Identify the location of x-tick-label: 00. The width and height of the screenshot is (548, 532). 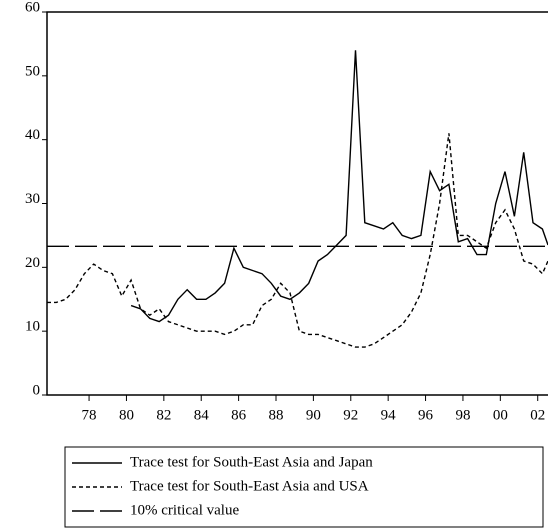
(500, 415).